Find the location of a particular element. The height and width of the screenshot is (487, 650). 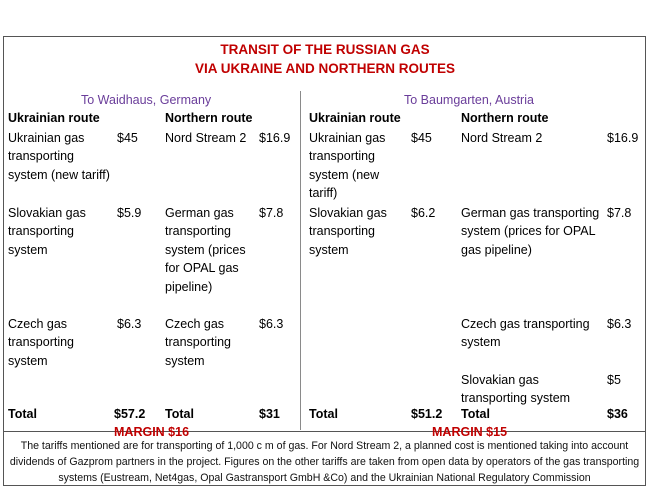

left-nor-row-1-name: Nord Stream 2 is located at coordinates (206, 138).